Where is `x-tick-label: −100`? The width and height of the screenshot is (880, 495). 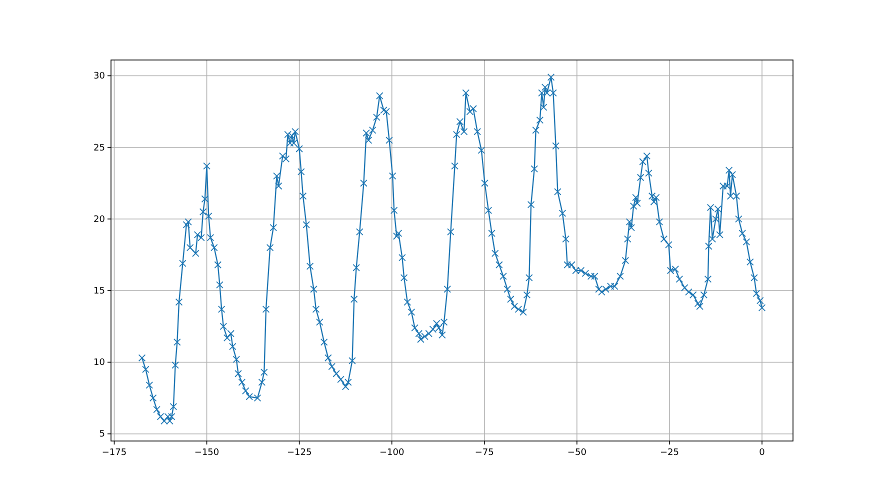 x-tick-label: −100 is located at coordinates (391, 453).